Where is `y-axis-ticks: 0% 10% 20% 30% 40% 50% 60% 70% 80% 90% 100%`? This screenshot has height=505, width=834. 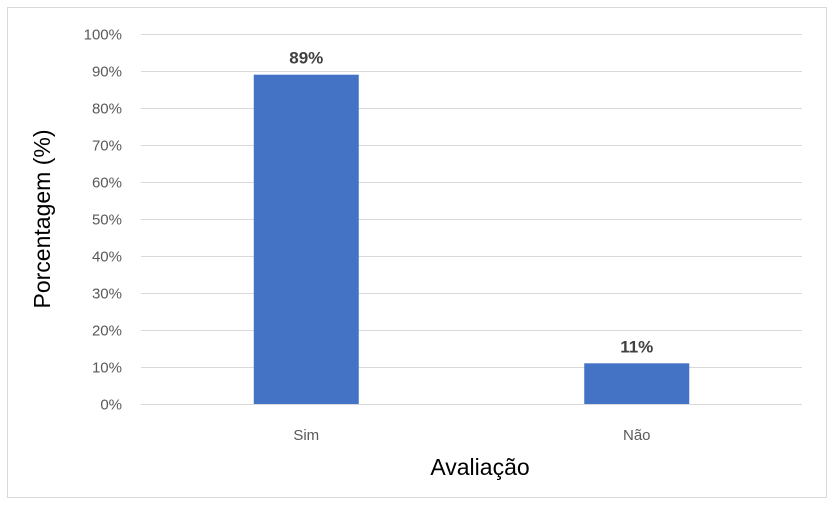
y-axis-ticks: 0% 10% 20% 30% 40% 50% 60% 70% 80% 90% 100% is located at coordinates (103, 220).